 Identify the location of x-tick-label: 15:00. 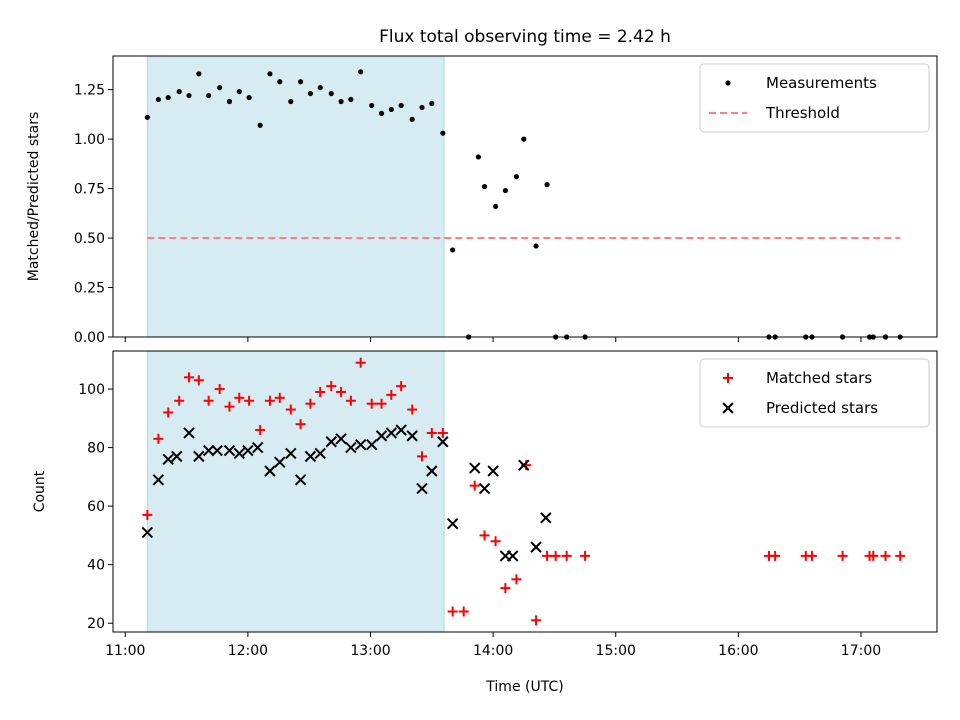
(616, 651).